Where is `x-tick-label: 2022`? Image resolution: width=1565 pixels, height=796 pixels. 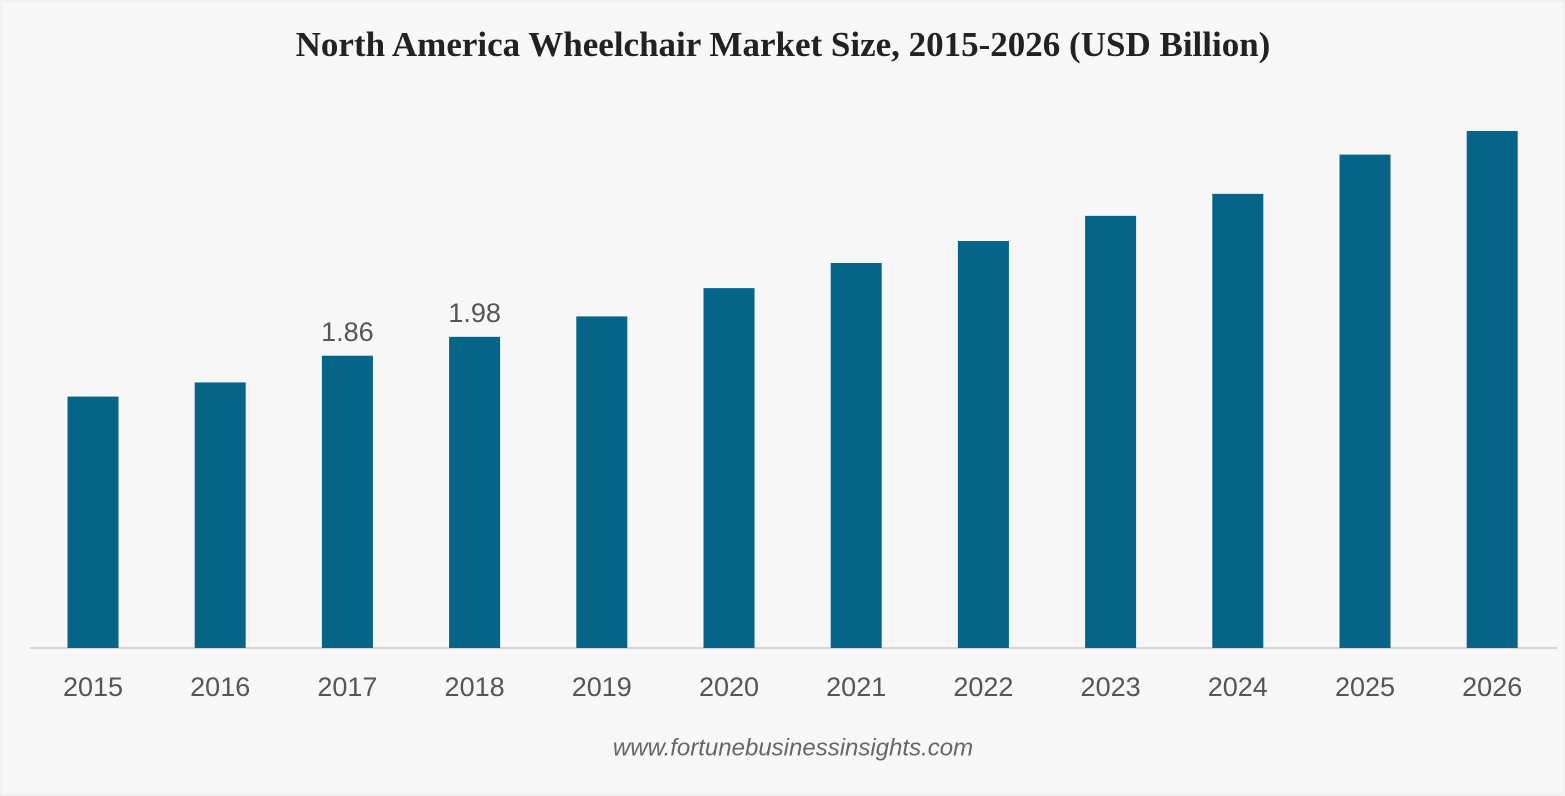 x-tick-label: 2022 is located at coordinates (983, 687).